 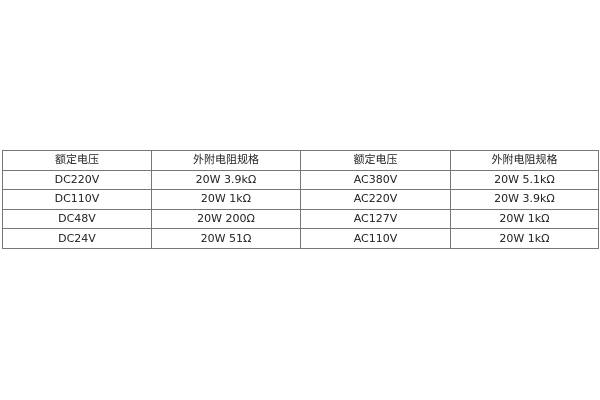 I want to click on cell: DC220V, so click(x=77, y=180).